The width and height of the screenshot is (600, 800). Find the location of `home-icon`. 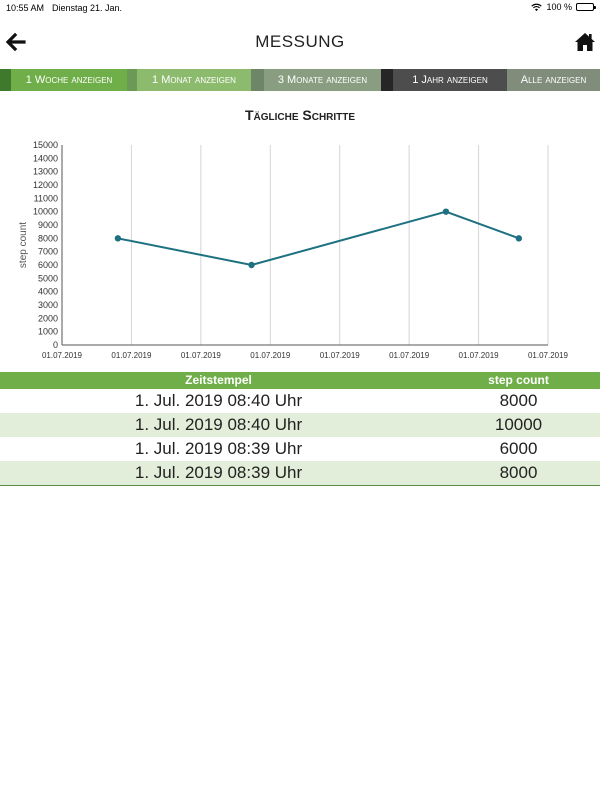

home-icon is located at coordinates (585, 42).